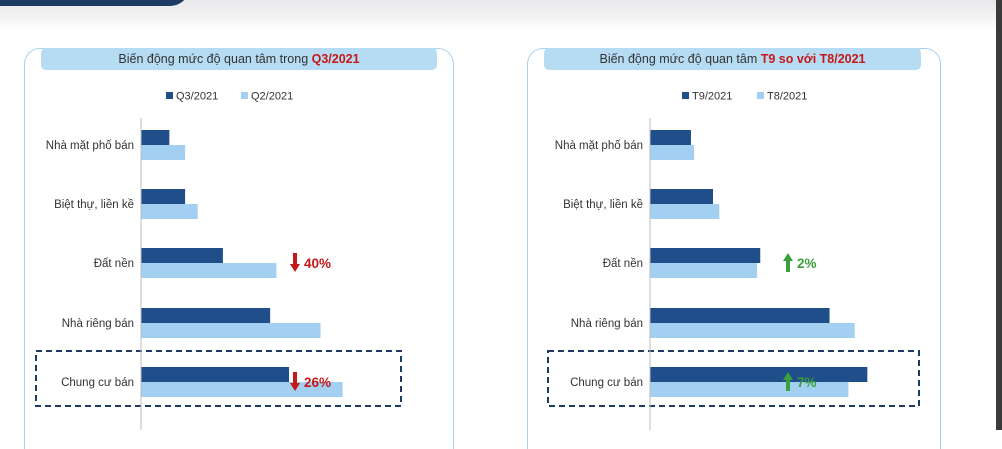 Image resolution: width=1002 pixels, height=449 pixels. I want to click on chart-title-left: Biến động mức độ quan tâm trong Q3/2021, so click(239, 59).